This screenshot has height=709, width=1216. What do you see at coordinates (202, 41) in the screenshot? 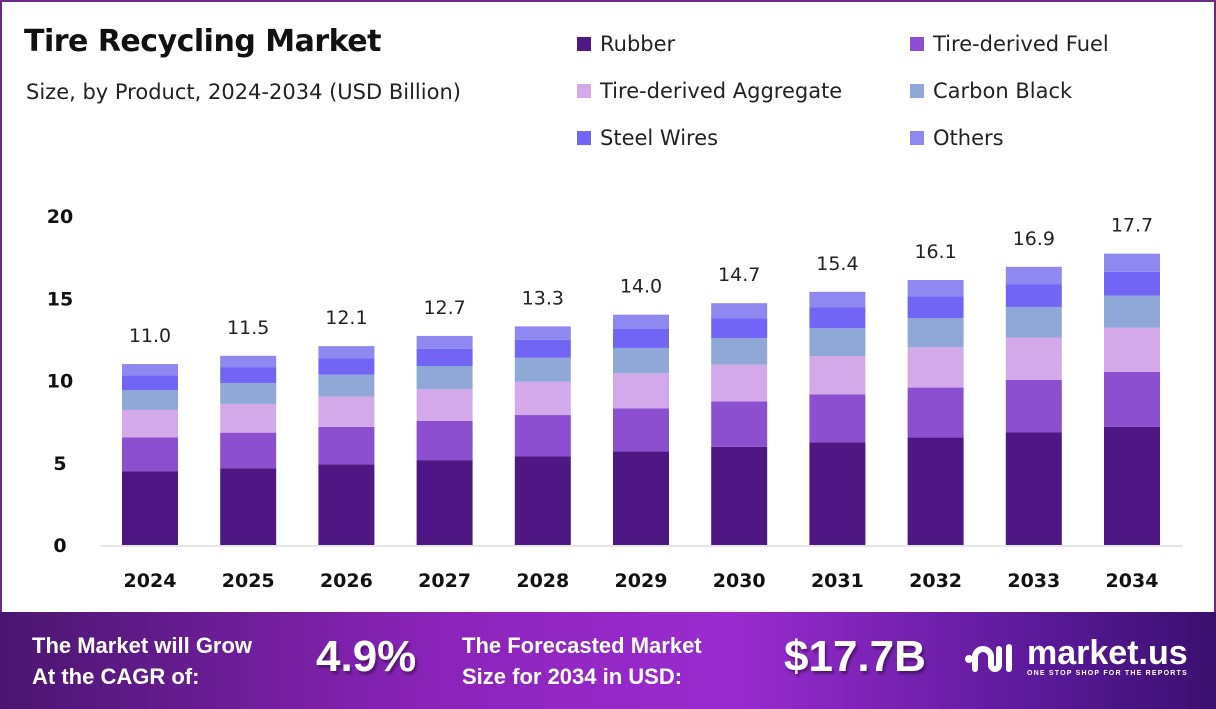
I see `chart-title: Tire Recycling Market` at bounding box center [202, 41].